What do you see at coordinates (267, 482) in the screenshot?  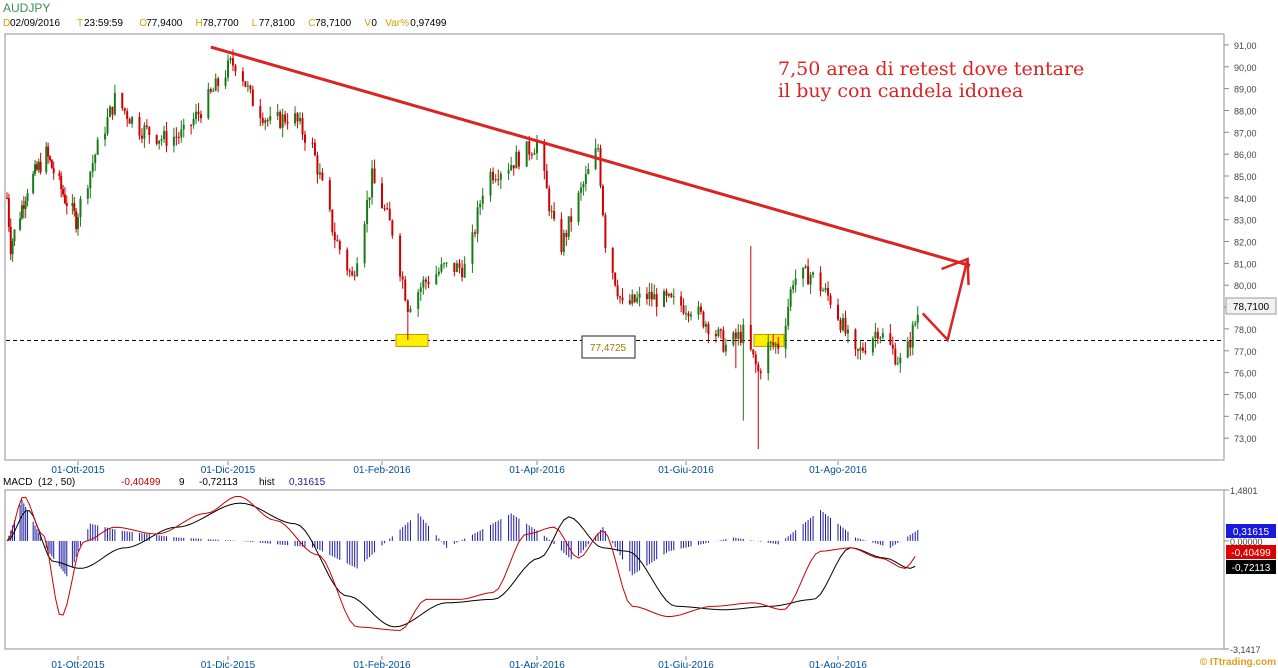 I see `macd-header-5: hist` at bounding box center [267, 482].